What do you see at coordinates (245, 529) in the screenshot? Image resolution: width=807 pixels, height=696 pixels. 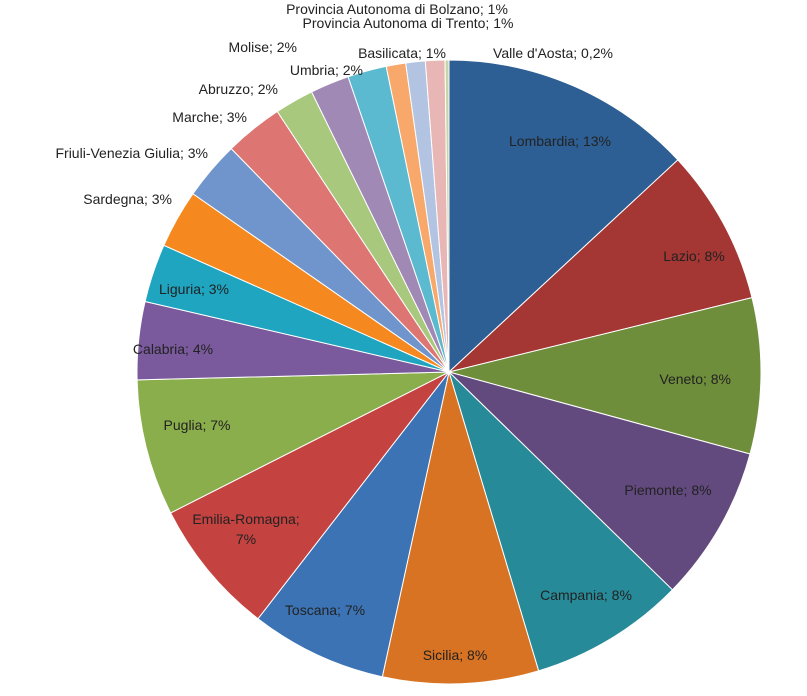 I see `slice-label-emilia-romagna: Emilia-Romagna; 7%` at bounding box center [245, 529].